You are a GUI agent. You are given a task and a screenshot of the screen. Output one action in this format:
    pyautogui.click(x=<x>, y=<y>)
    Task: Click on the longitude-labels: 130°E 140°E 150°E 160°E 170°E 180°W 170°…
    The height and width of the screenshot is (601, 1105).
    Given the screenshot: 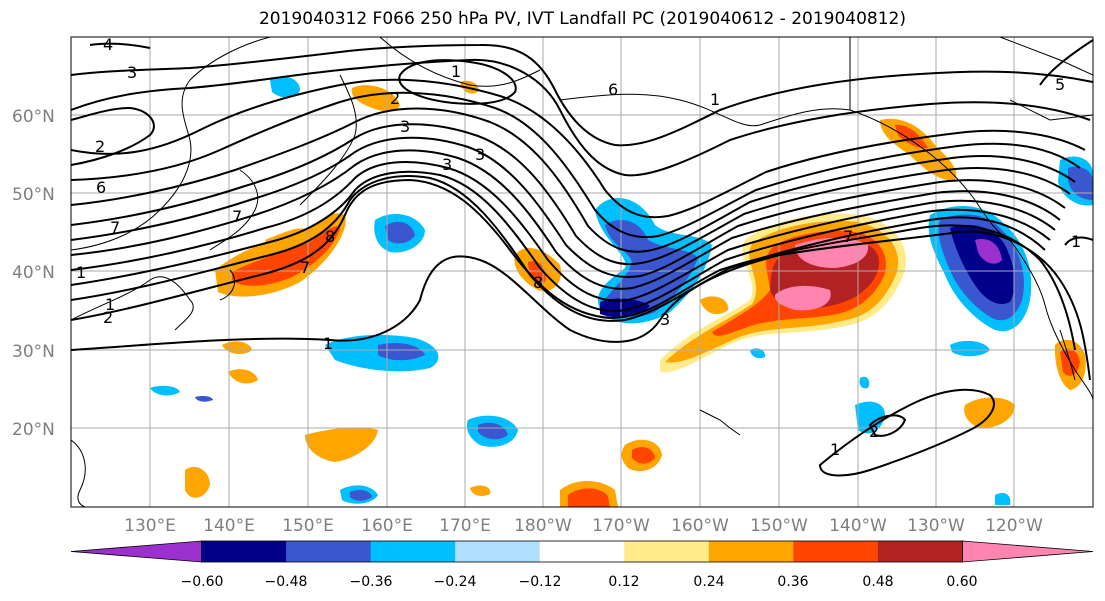 What is the action you would take?
    pyautogui.click(x=583, y=526)
    